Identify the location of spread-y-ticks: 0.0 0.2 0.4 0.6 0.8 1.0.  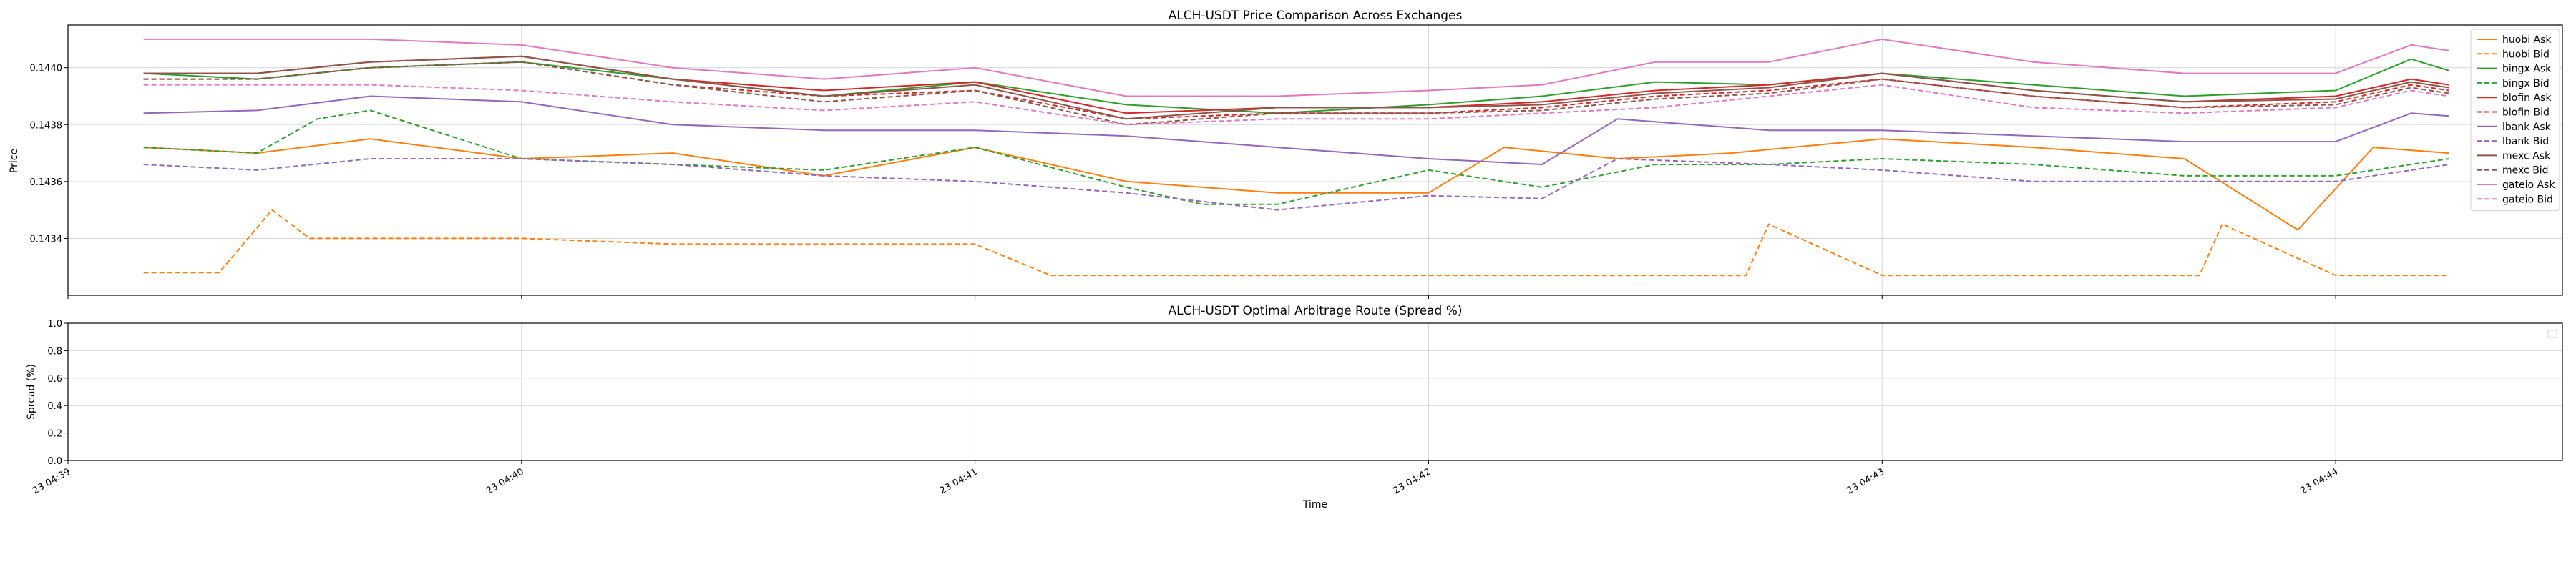
(57, 393).